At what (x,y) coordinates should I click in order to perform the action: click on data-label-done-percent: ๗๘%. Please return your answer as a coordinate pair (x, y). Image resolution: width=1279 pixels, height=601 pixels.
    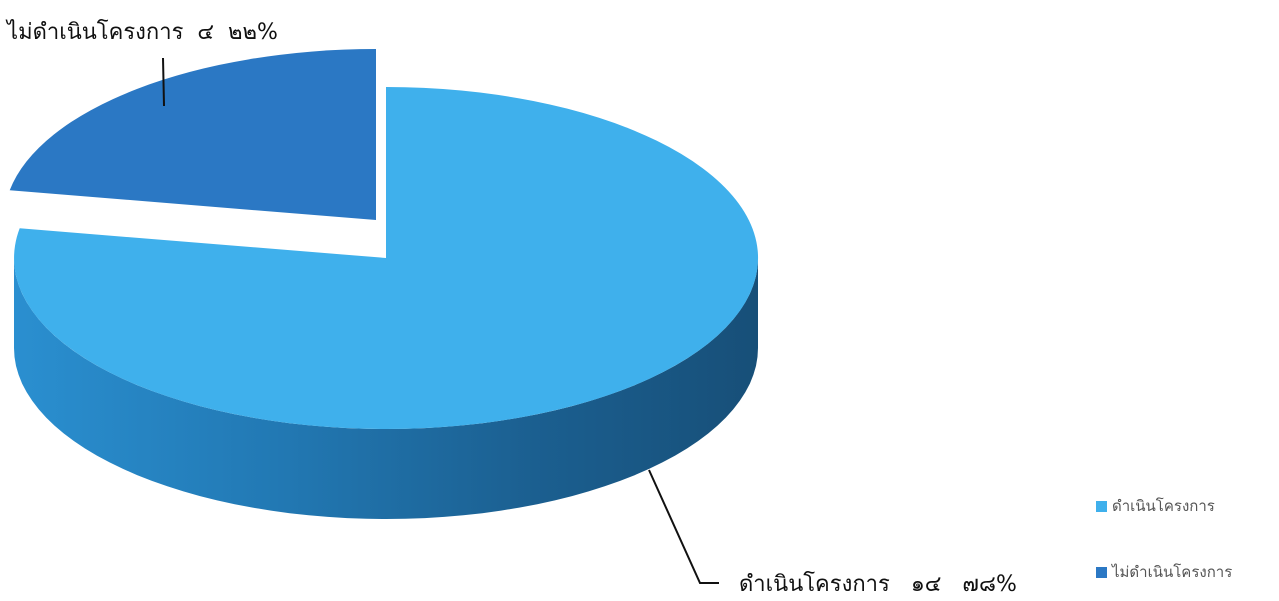
    Looking at the image, I should click on (989, 584).